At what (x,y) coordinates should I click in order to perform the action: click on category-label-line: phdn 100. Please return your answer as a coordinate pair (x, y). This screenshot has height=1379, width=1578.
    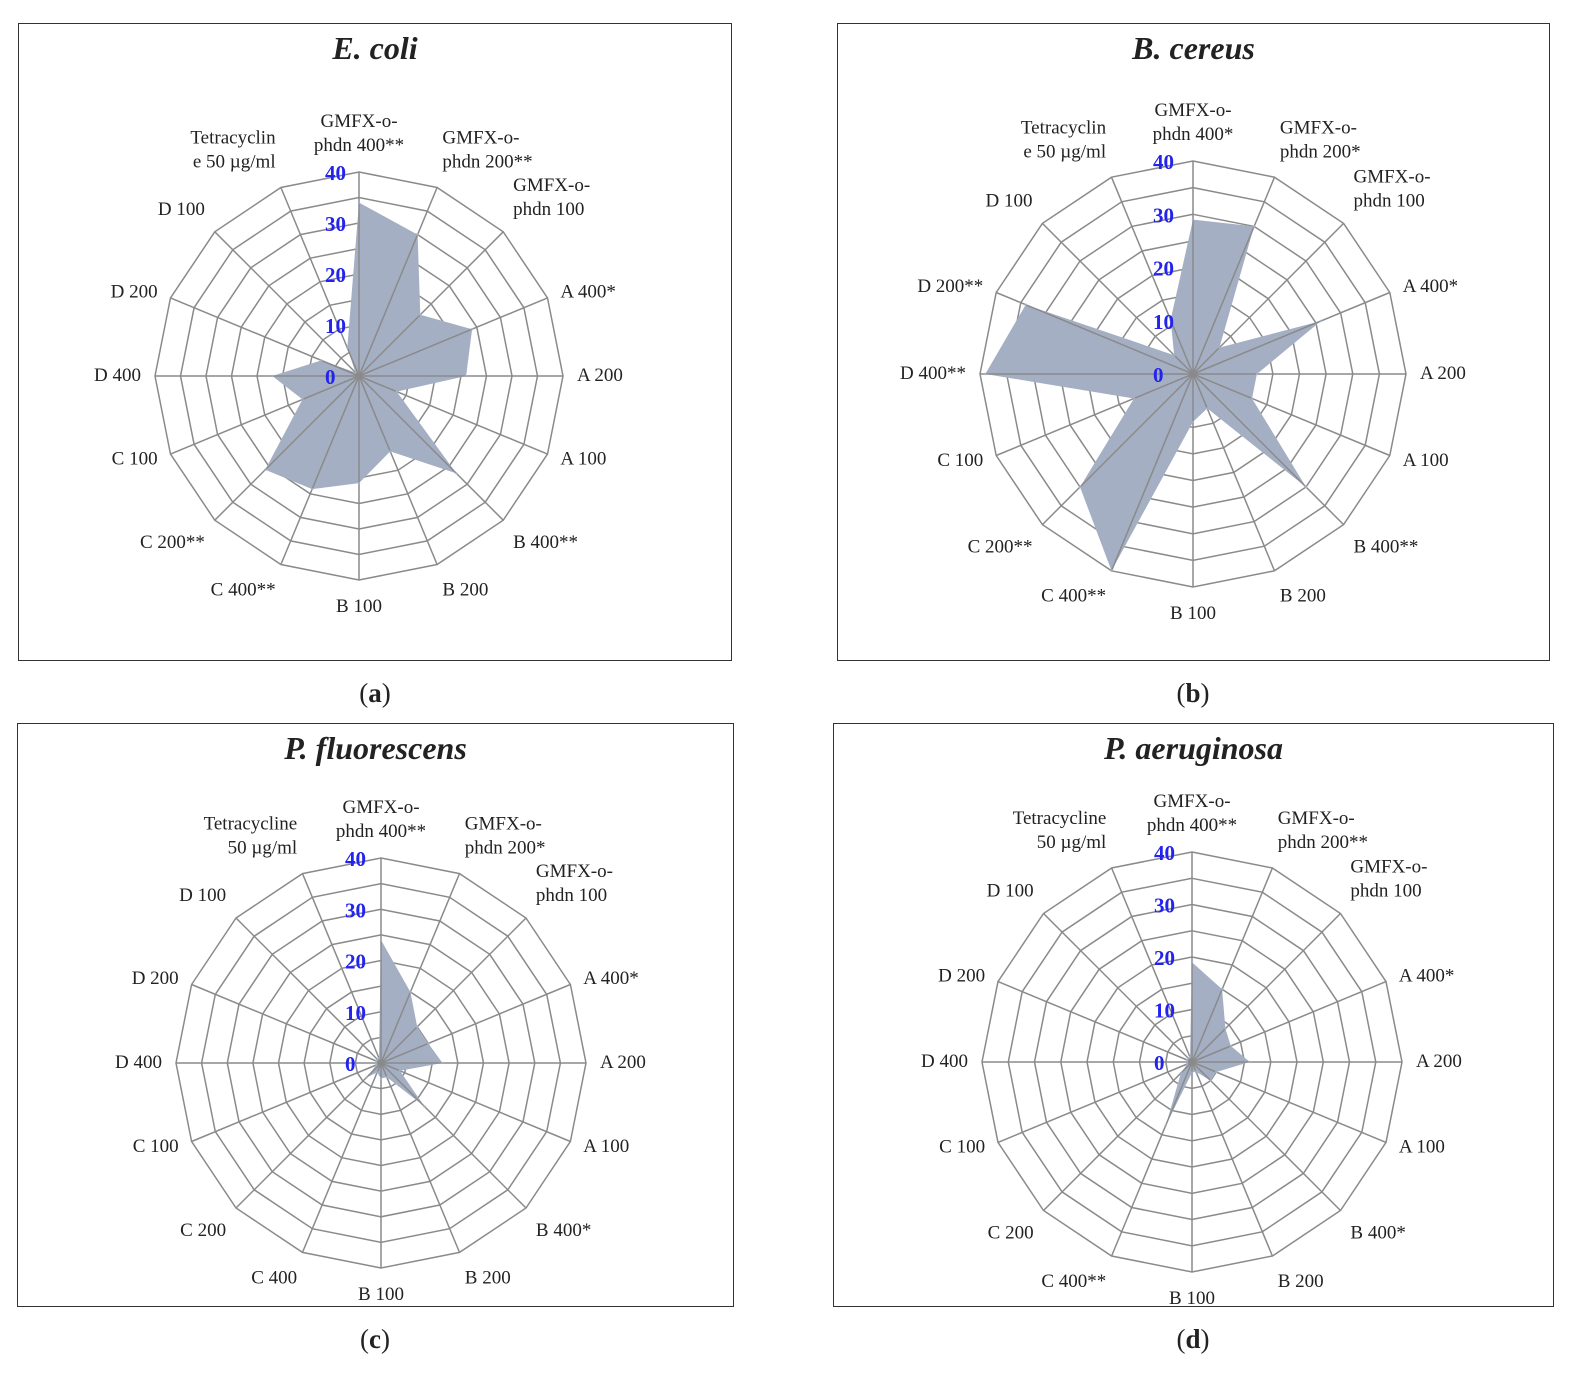
    Looking at the image, I should click on (571, 895).